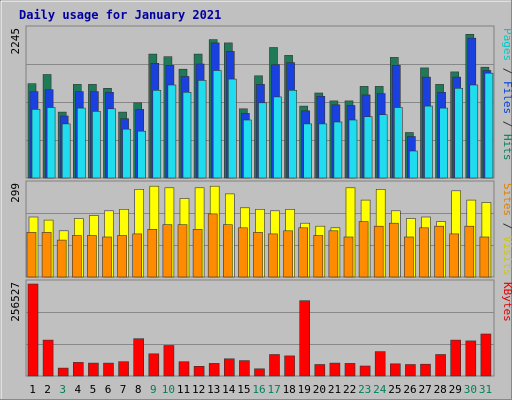 The width and height of the screenshot is (512, 400). I want to click on x-tick-label-day-2: 2, so click(47, 389).